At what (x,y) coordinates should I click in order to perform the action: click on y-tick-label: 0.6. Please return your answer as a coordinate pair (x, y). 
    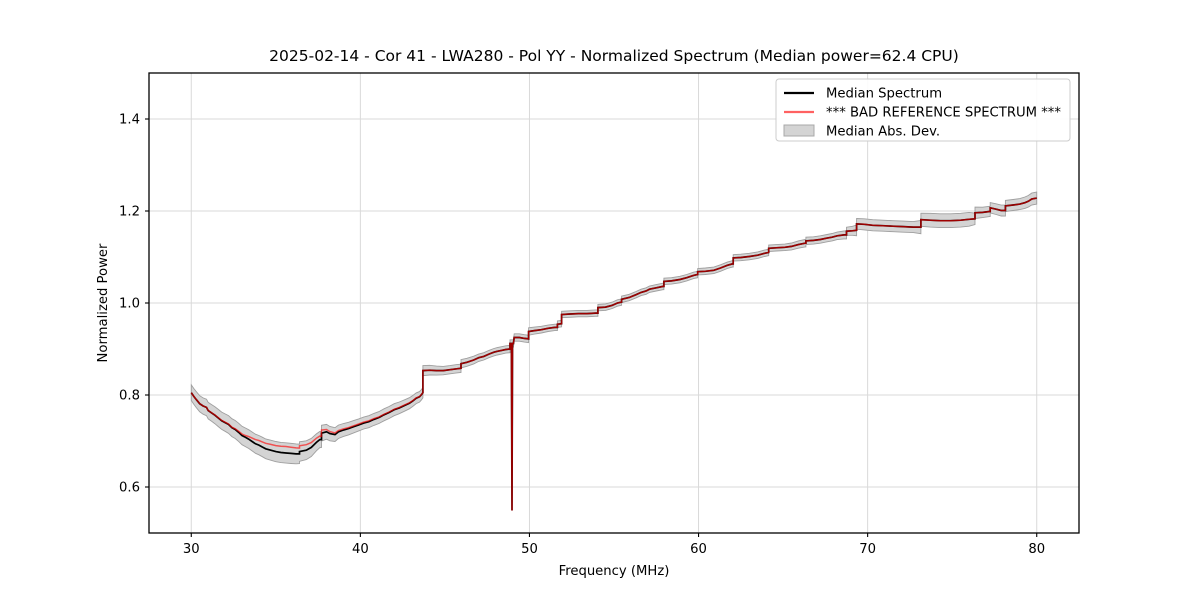
    Looking at the image, I should click on (129, 488).